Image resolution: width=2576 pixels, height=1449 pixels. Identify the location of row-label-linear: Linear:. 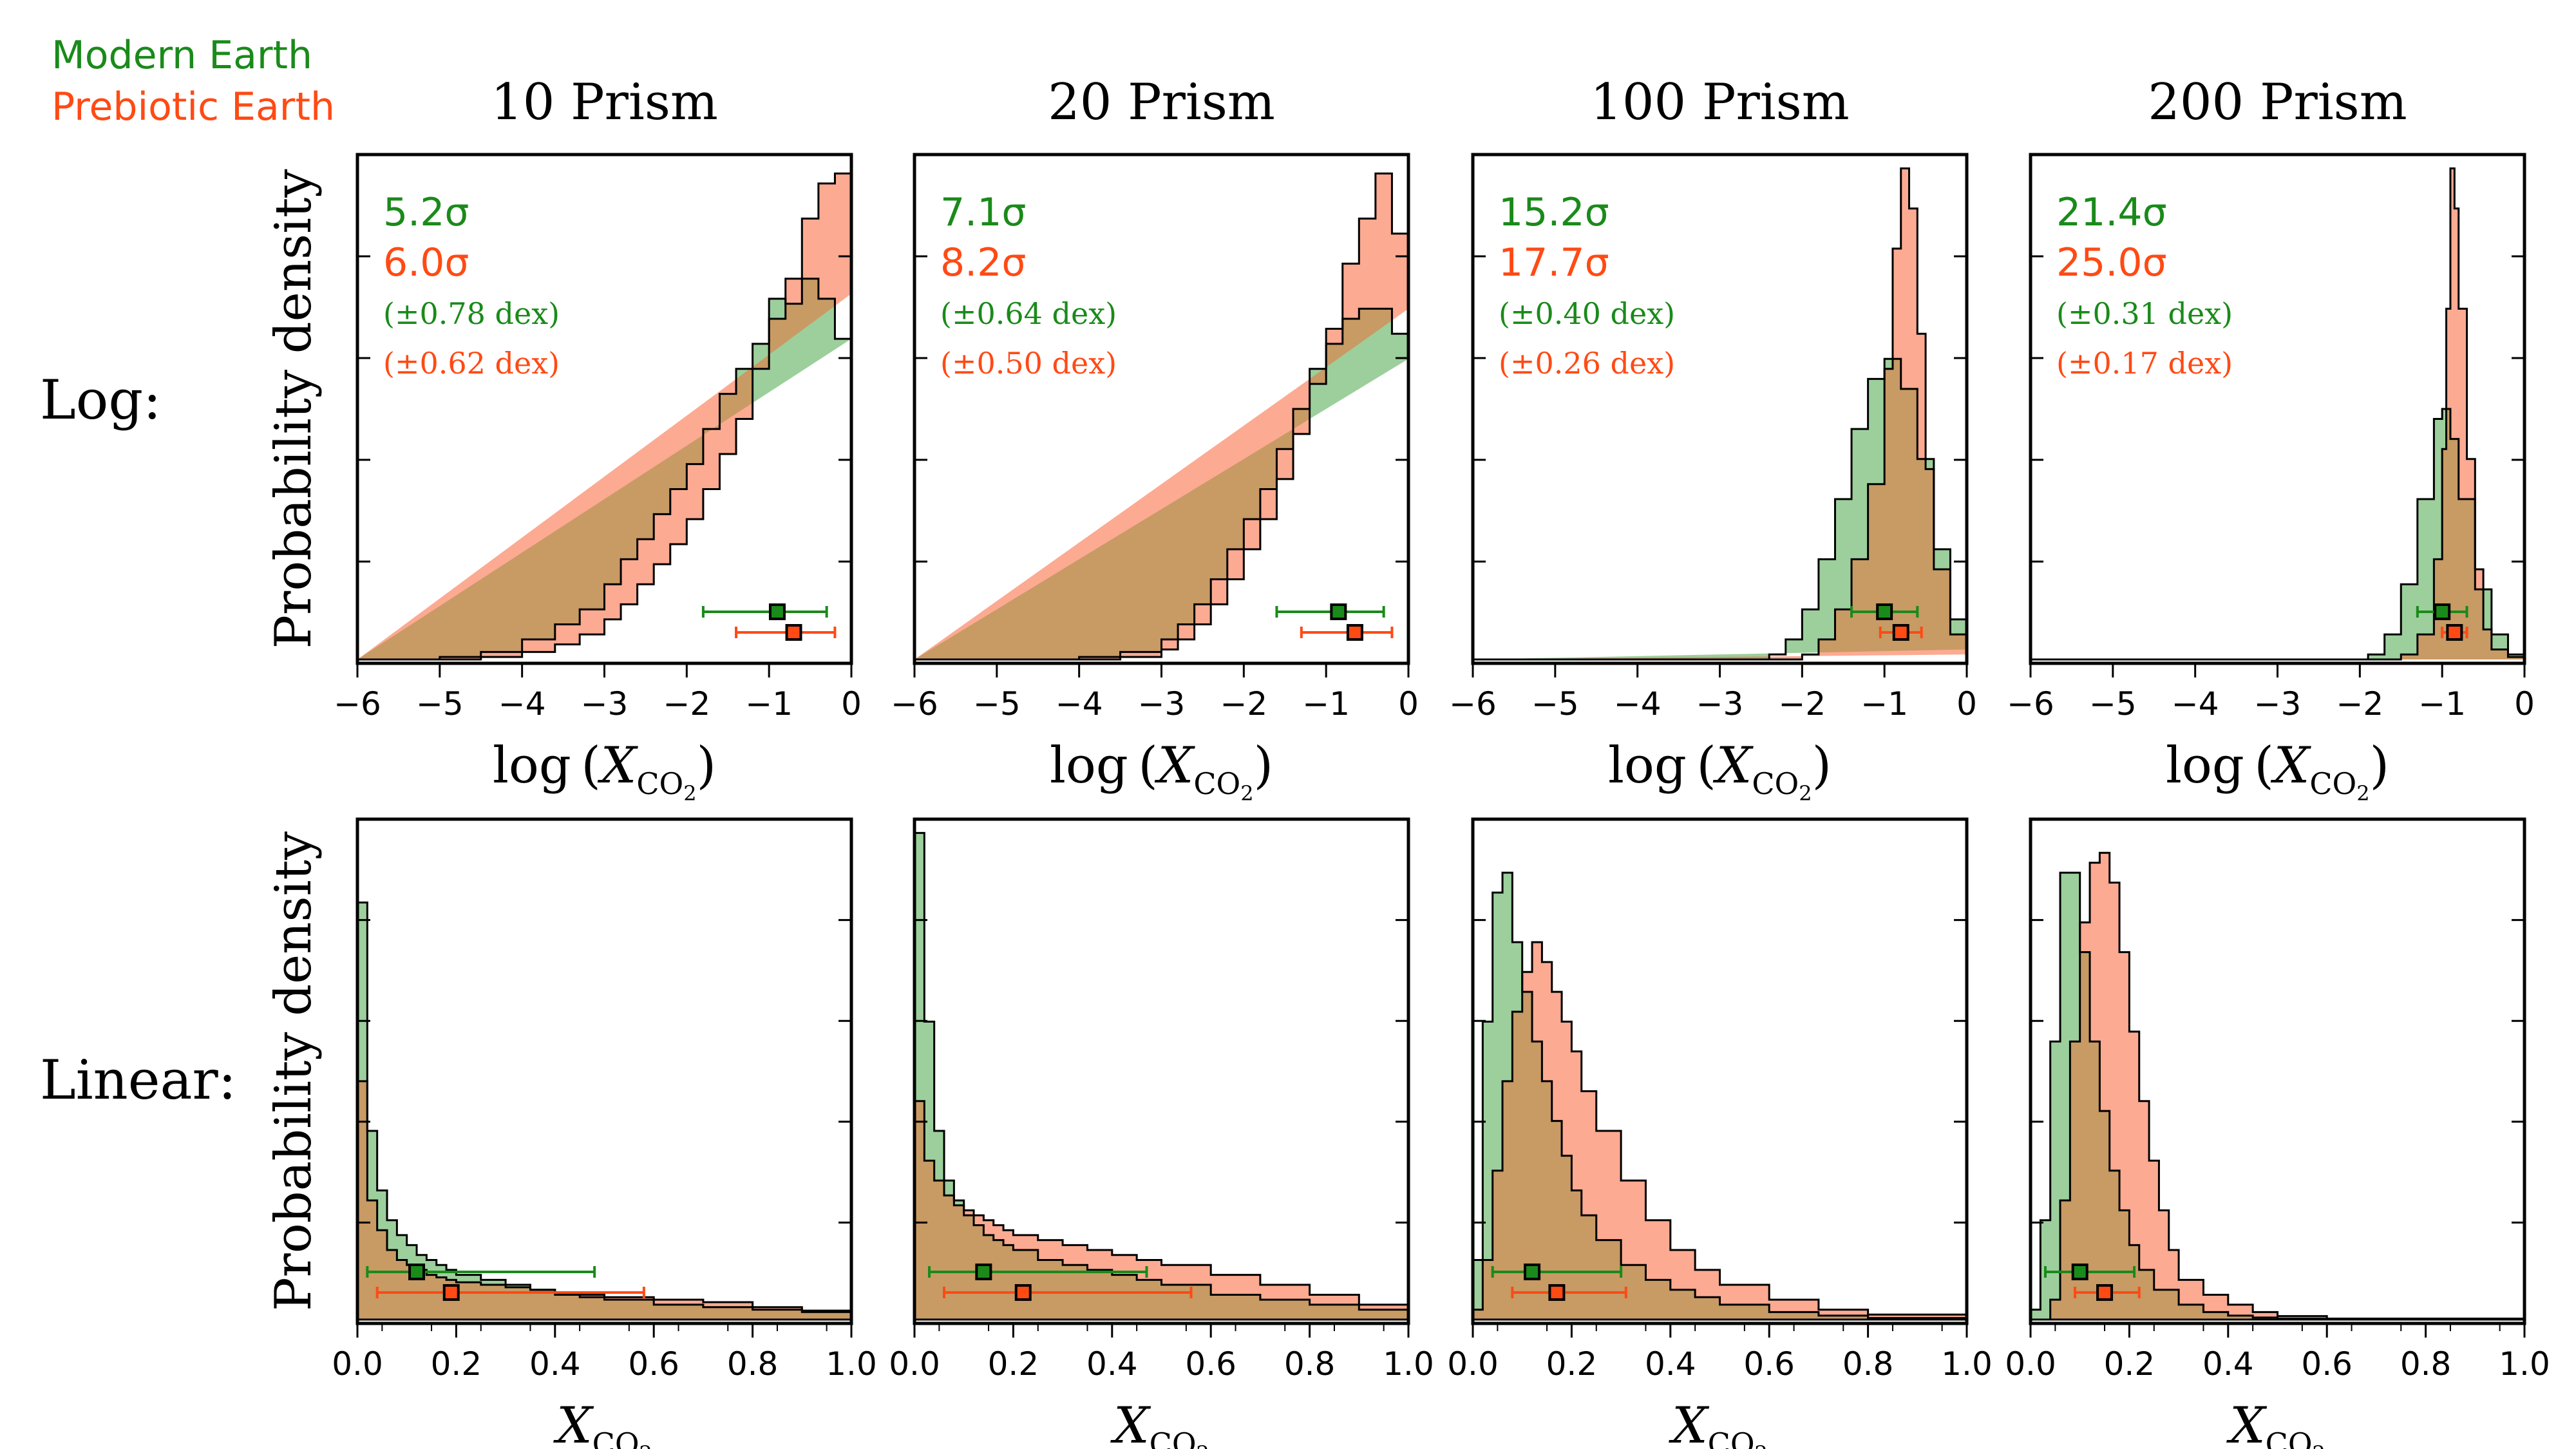
(138, 1080).